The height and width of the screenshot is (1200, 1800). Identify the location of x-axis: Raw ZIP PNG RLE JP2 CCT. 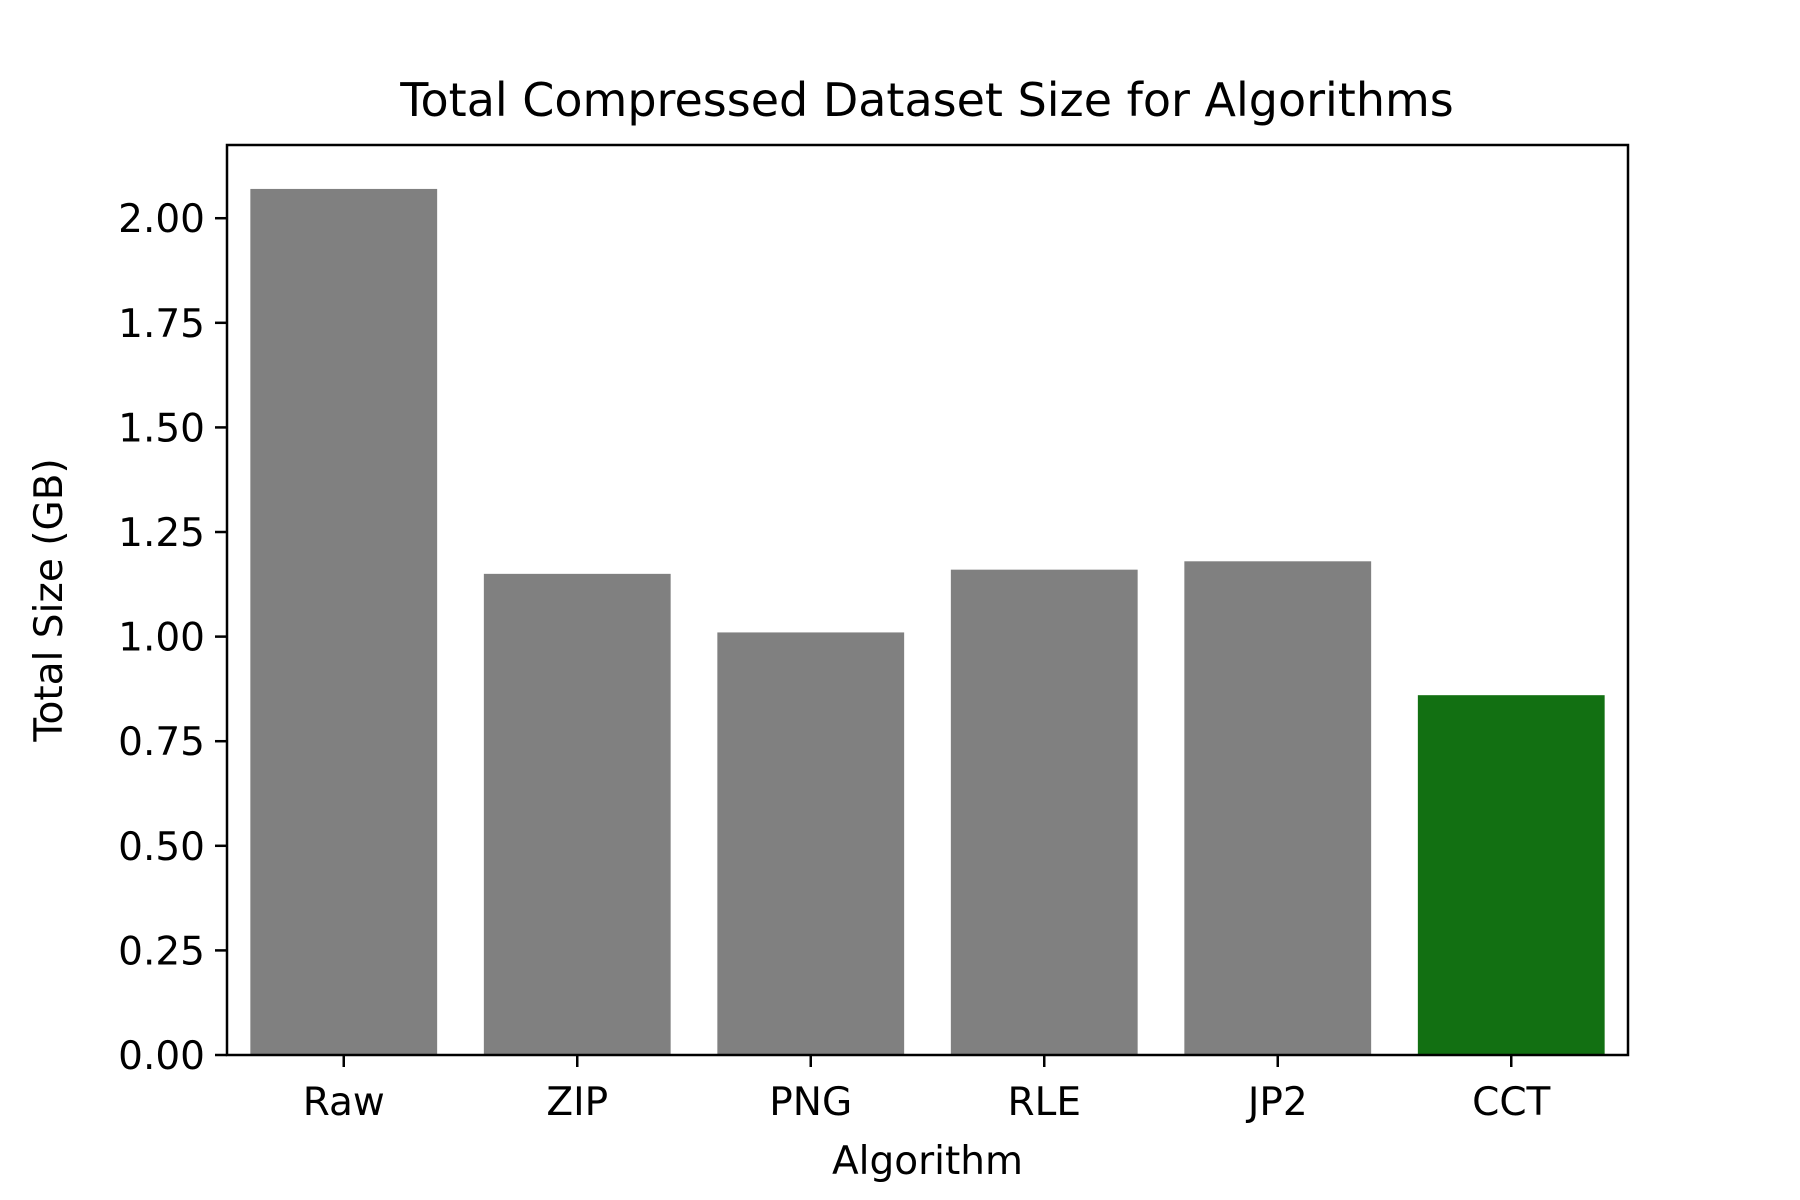
(927, 1090).